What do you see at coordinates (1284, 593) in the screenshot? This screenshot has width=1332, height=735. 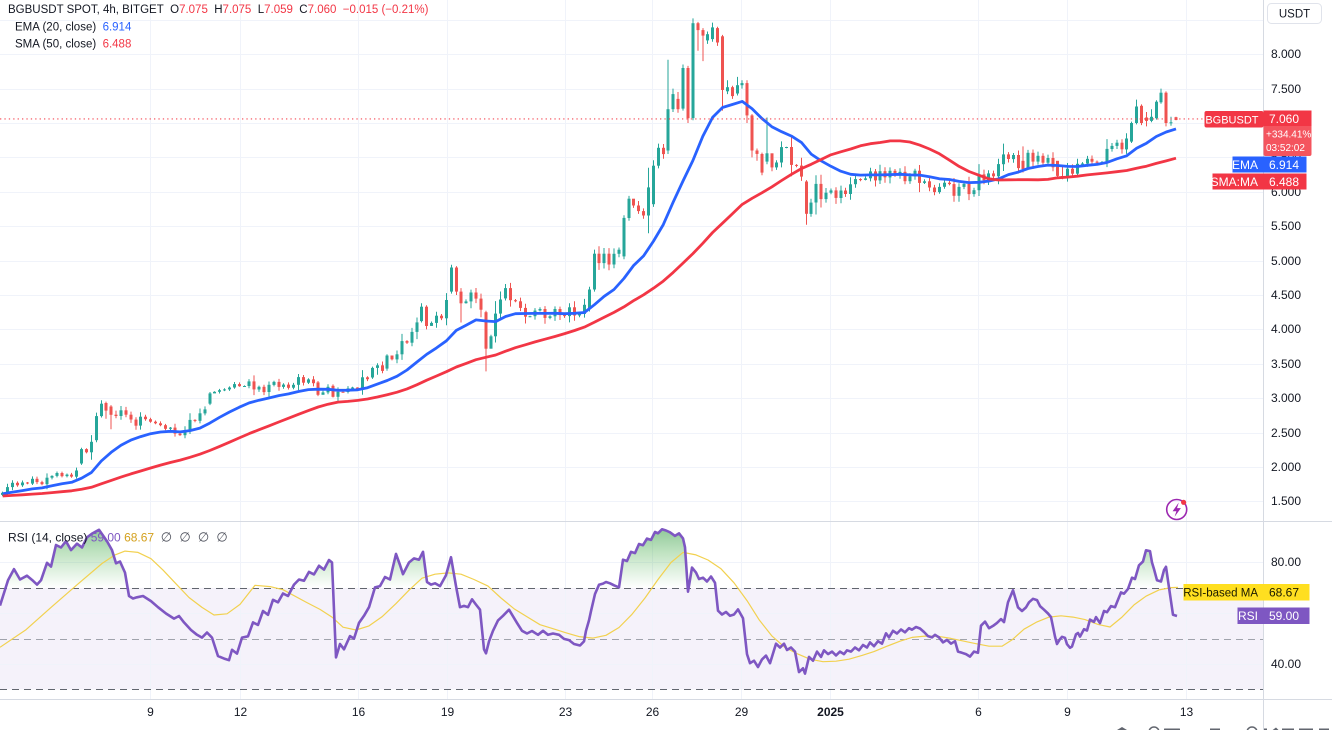 I see `svg-text: 68.67` at bounding box center [1284, 593].